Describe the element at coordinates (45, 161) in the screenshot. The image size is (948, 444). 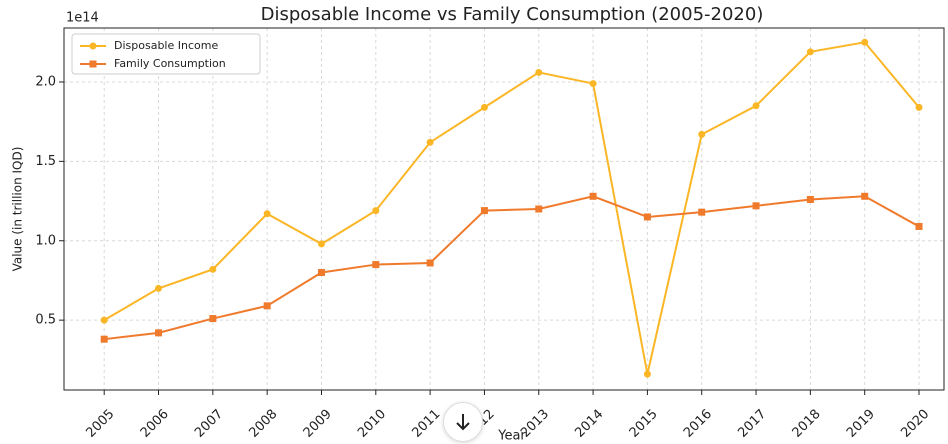
I see `y-tick-label: 1.5` at that location.